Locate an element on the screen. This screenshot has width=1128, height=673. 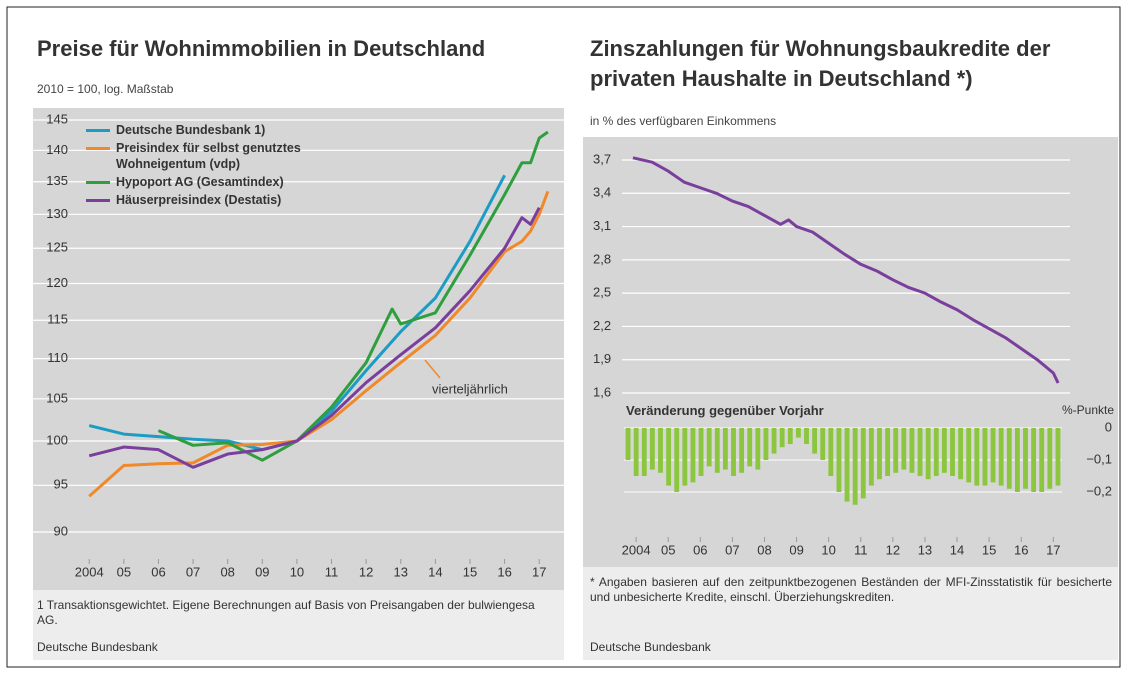
y-tick-label: 125 is located at coordinates (57, 247).